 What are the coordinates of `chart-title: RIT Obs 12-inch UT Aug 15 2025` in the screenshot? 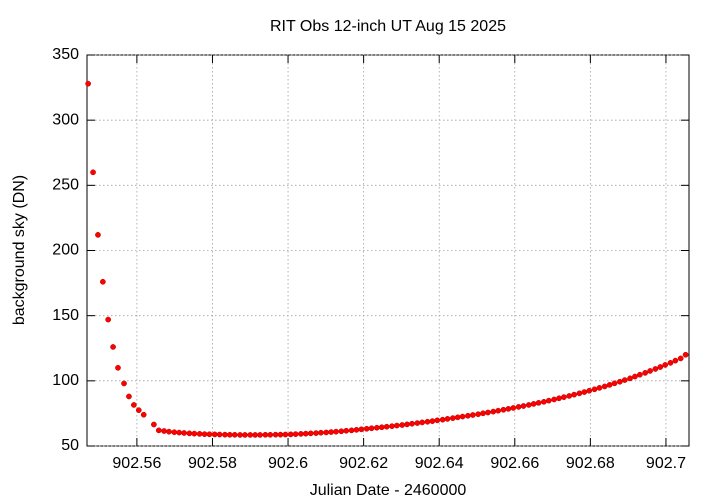 It's located at (388, 26).